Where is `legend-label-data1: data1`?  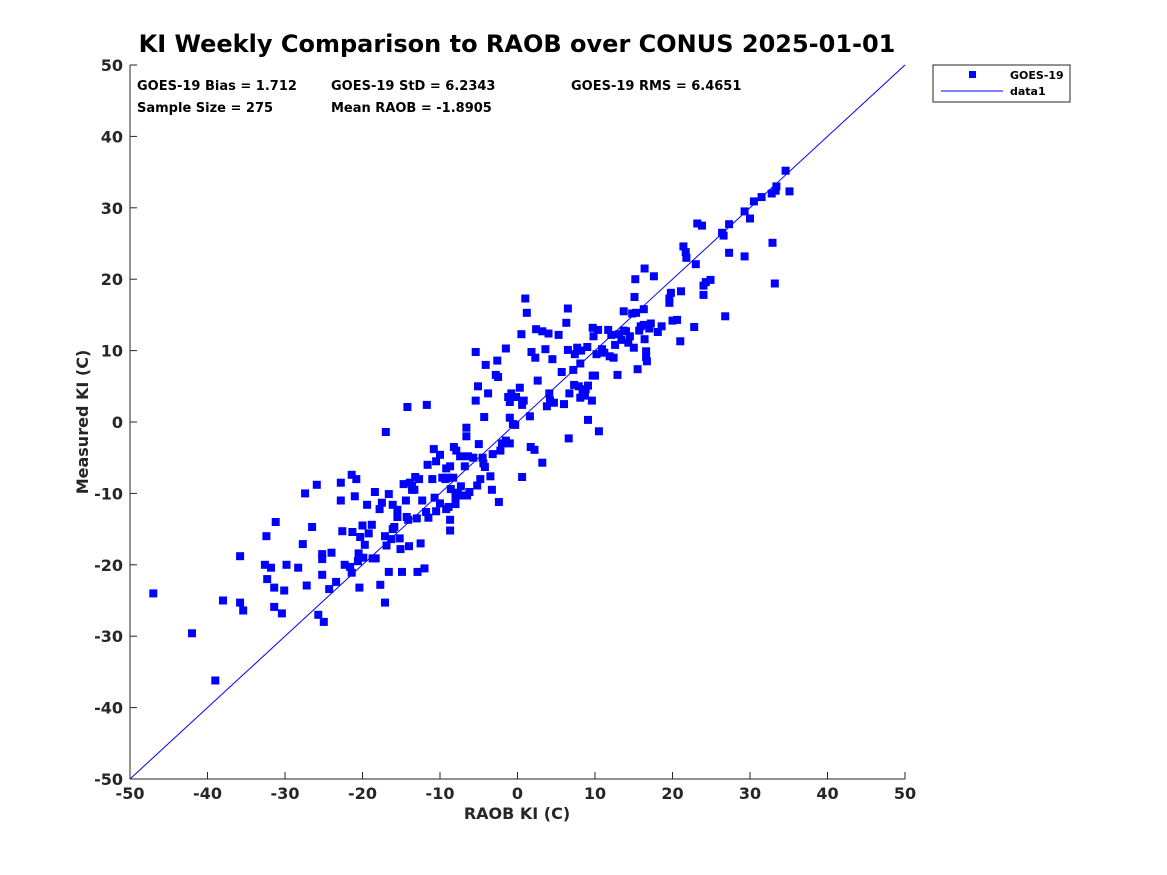 legend-label-data1: data1 is located at coordinates (1028, 91).